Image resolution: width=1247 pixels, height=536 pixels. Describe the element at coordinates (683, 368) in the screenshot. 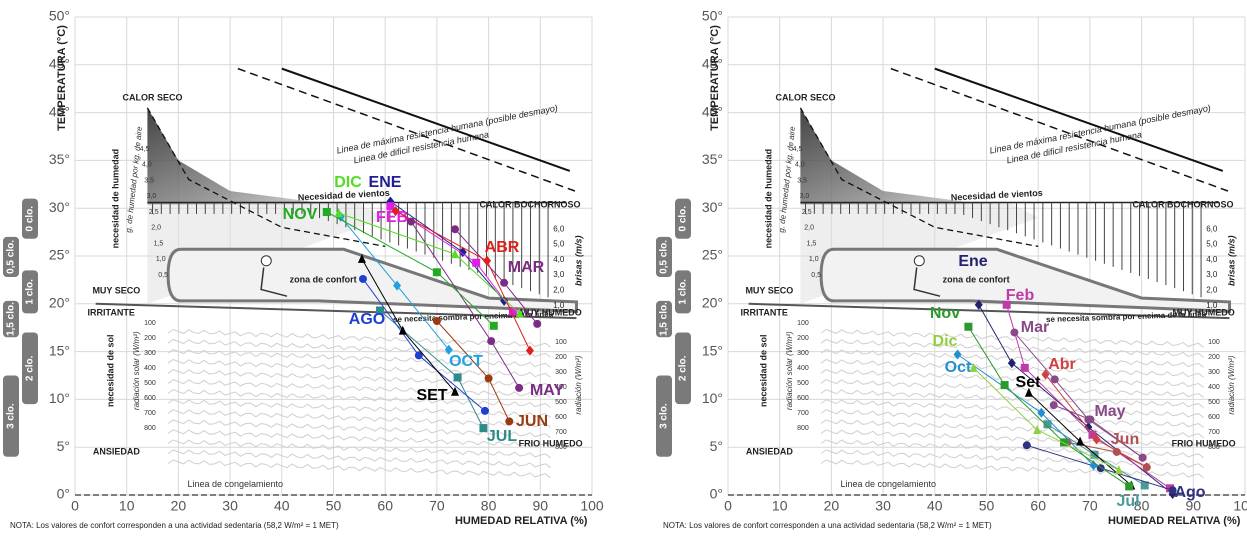

I see `clothing-label: 2 clo.` at that location.